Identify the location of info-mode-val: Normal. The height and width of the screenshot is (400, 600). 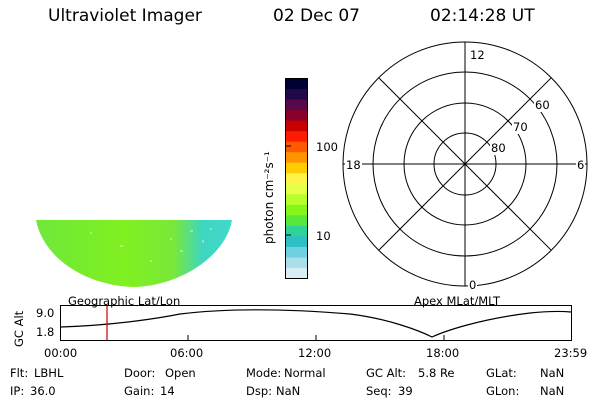
(305, 373).